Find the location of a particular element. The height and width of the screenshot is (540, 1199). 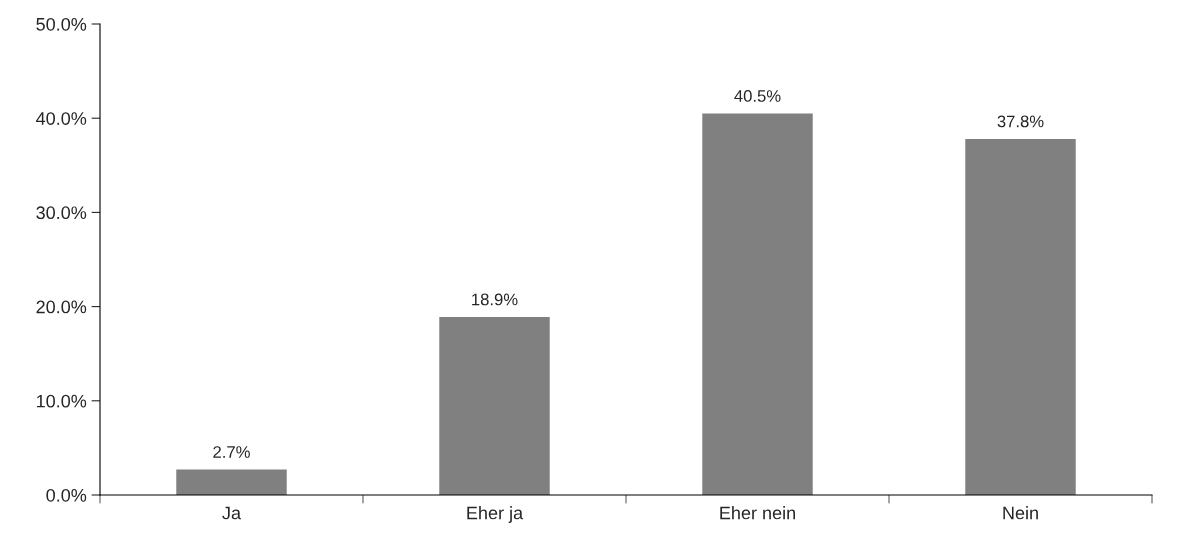

x-tick-label: Ja is located at coordinates (232, 513).